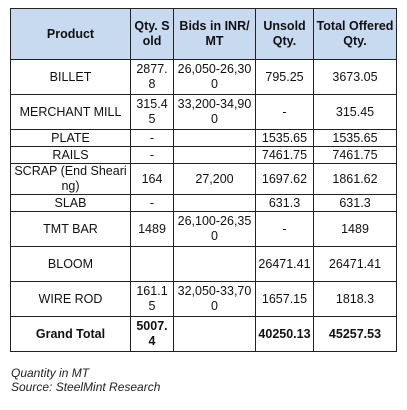 Image resolution: width=407 pixels, height=410 pixels. I want to click on cell-total: 631.3, so click(355, 203).